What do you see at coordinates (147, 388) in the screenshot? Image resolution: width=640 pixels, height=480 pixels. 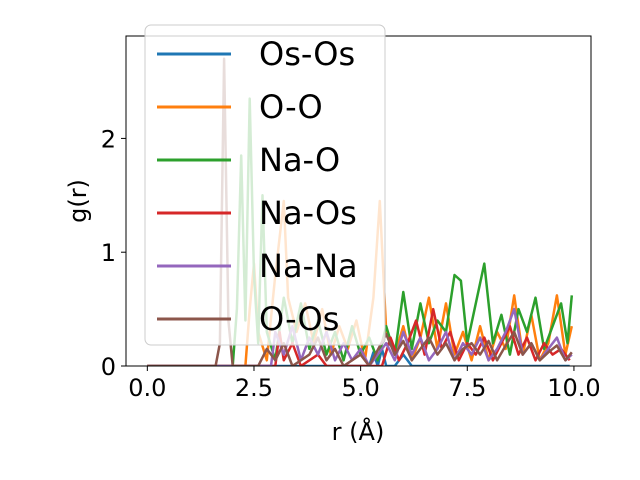 I see `x-tick-label: 0.0` at bounding box center [147, 388].